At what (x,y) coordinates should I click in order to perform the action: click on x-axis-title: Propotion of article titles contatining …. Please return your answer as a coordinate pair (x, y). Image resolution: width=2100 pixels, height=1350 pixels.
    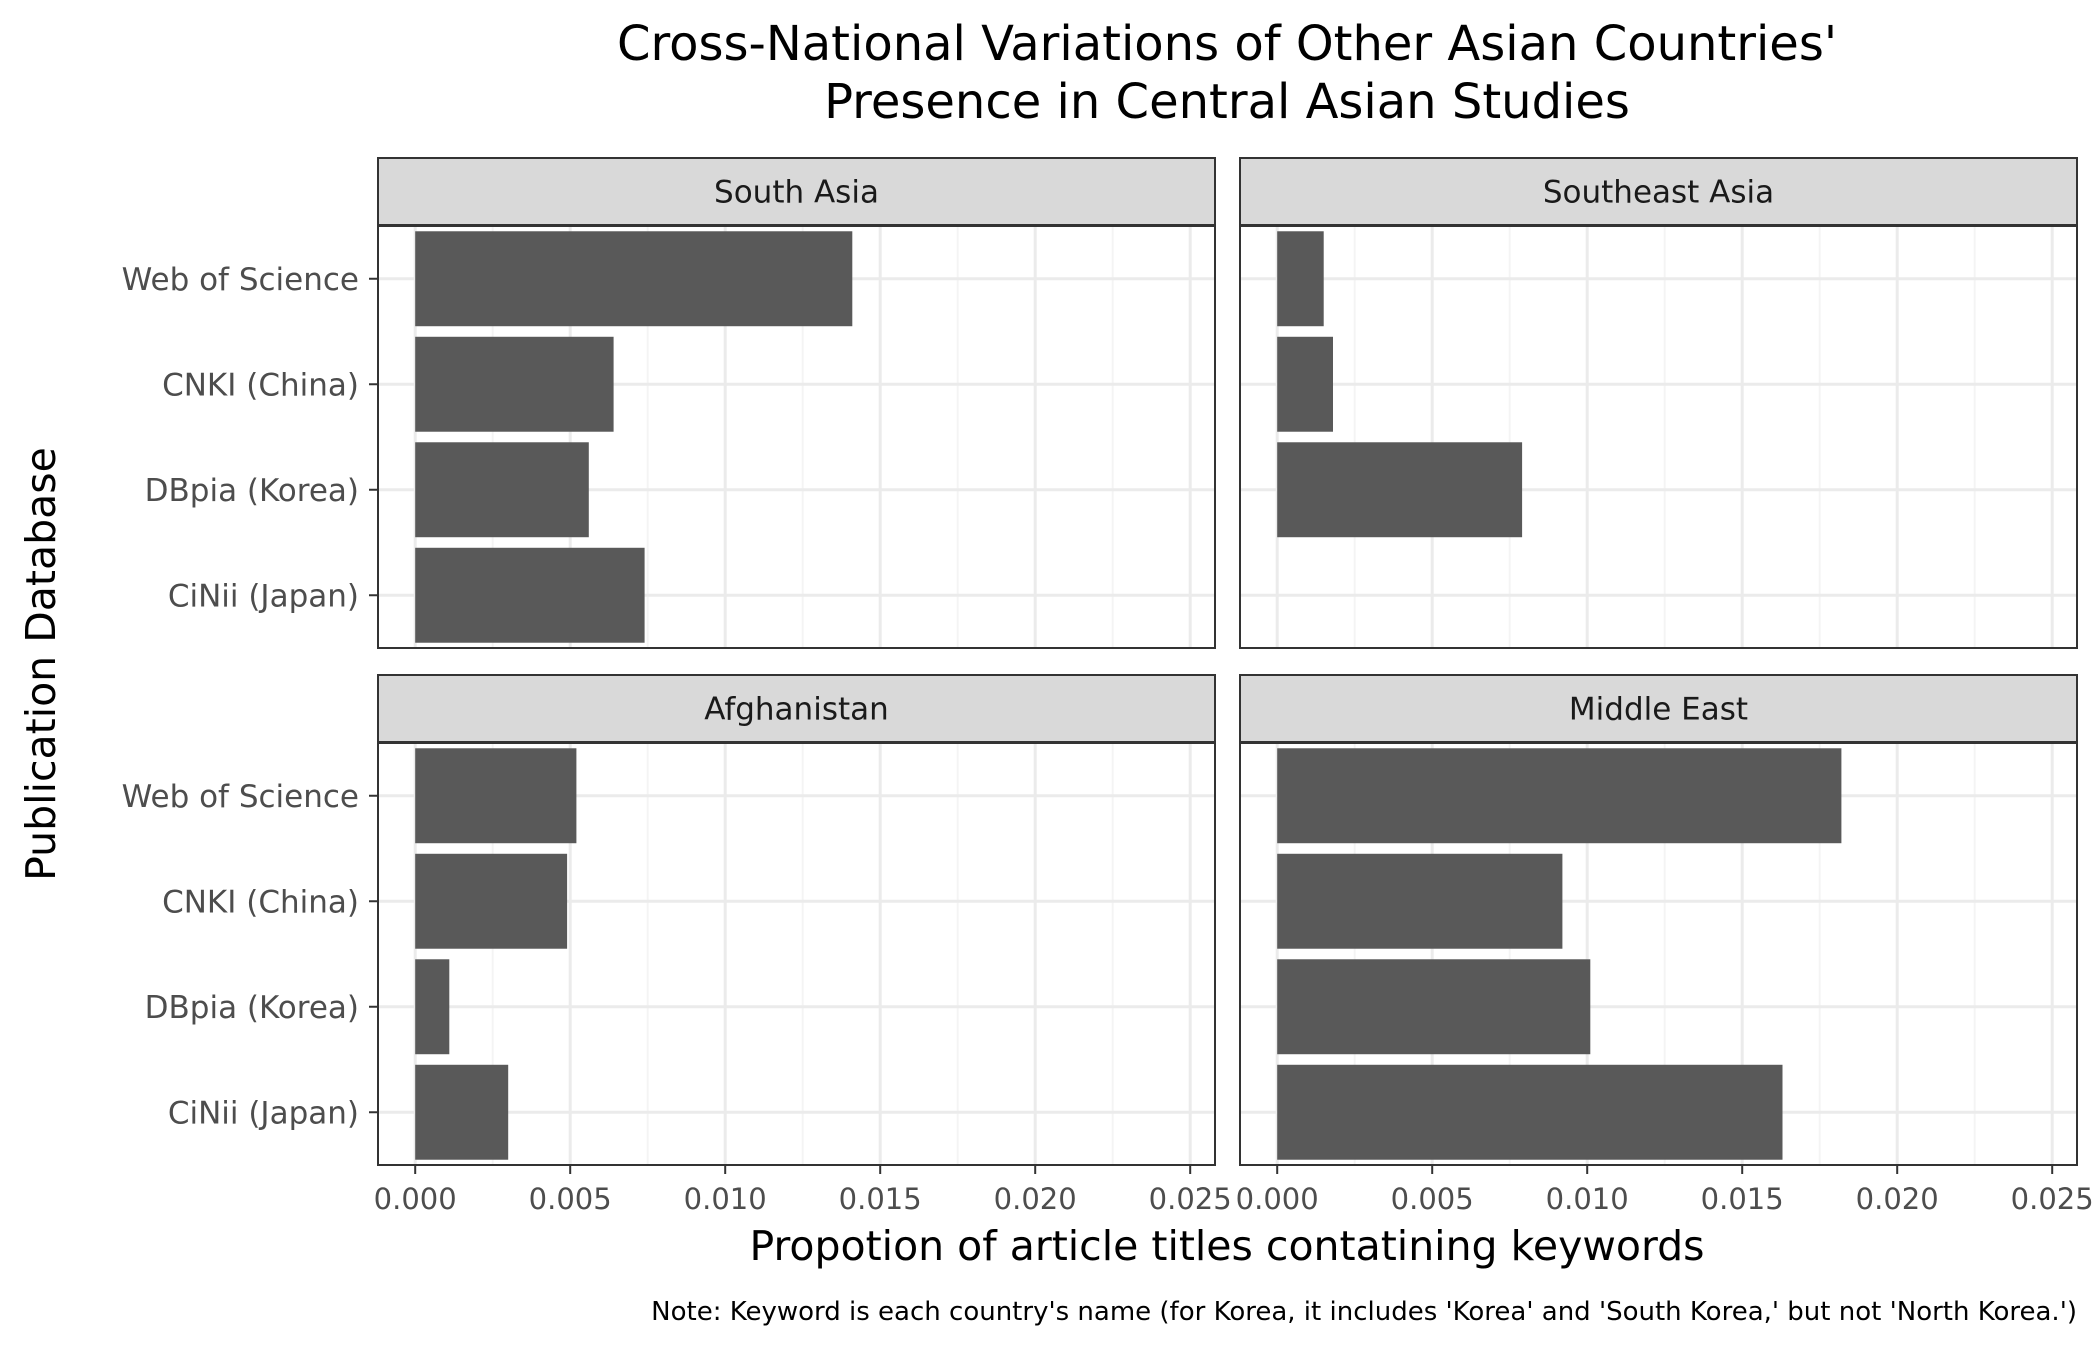
    Looking at the image, I should click on (1226, 1246).